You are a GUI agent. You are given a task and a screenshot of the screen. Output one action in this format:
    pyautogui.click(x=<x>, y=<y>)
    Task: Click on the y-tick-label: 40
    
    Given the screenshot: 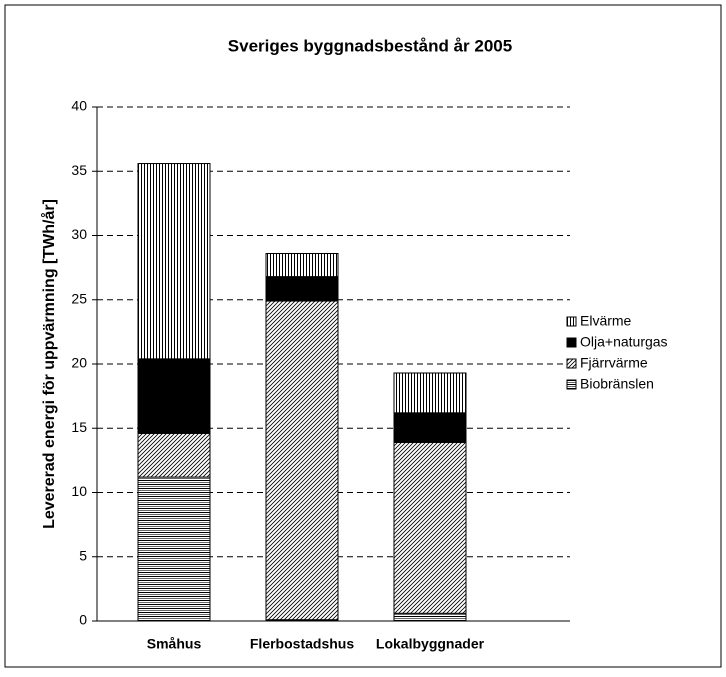 What is the action you would take?
    pyautogui.click(x=79, y=106)
    